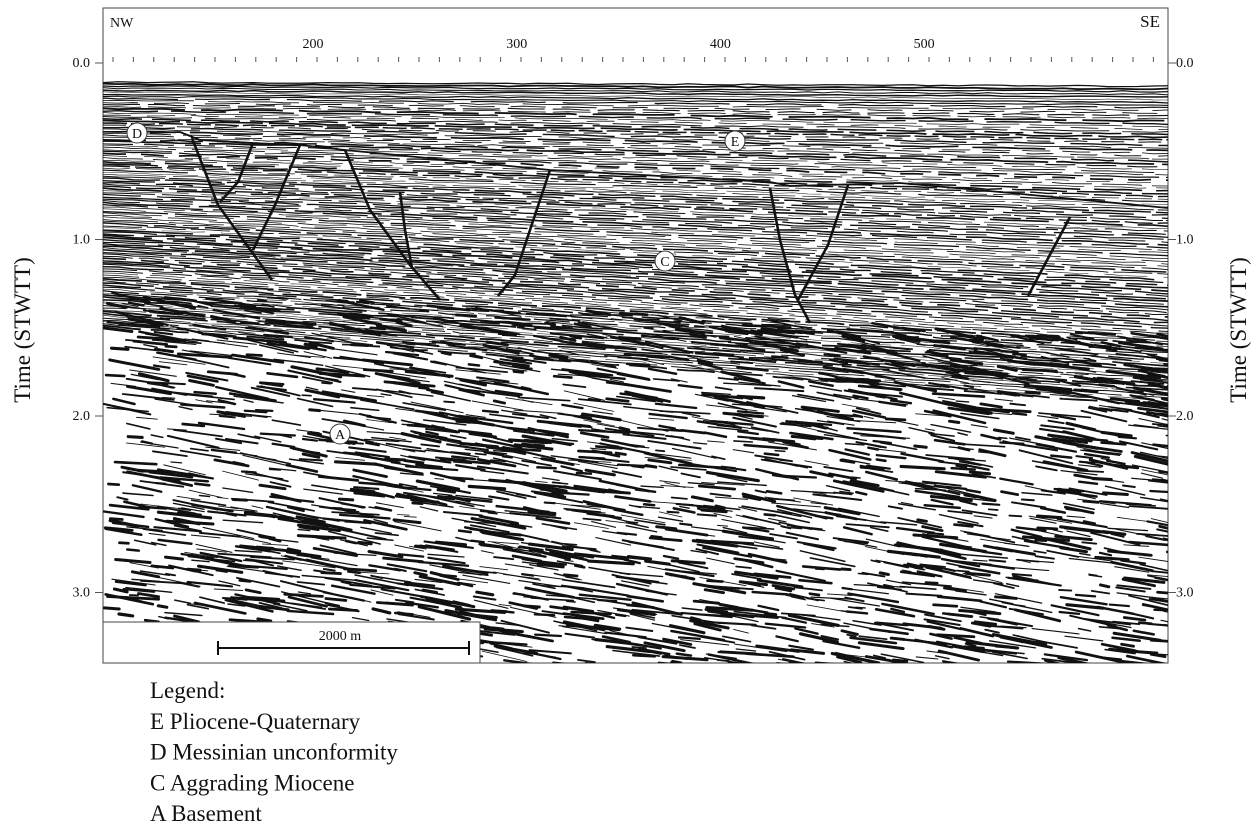 This screenshot has width=1260, height=829. Describe the element at coordinates (790, 255) in the screenshot. I see `fault` at that location.